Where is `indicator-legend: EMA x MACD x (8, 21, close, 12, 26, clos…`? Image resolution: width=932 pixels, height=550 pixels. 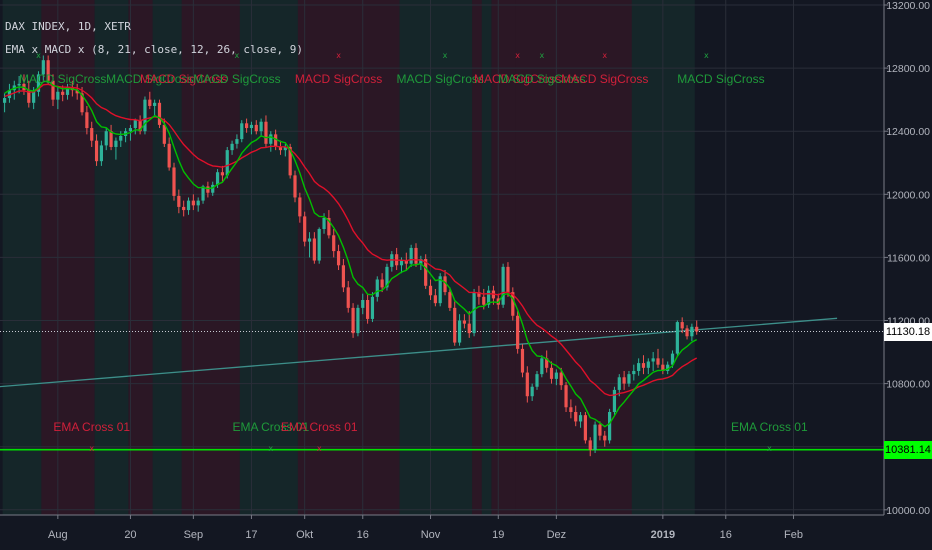 indicator-legend: EMA x MACD x (8, 21, close, 12, 26, clos… is located at coordinates (154, 49).